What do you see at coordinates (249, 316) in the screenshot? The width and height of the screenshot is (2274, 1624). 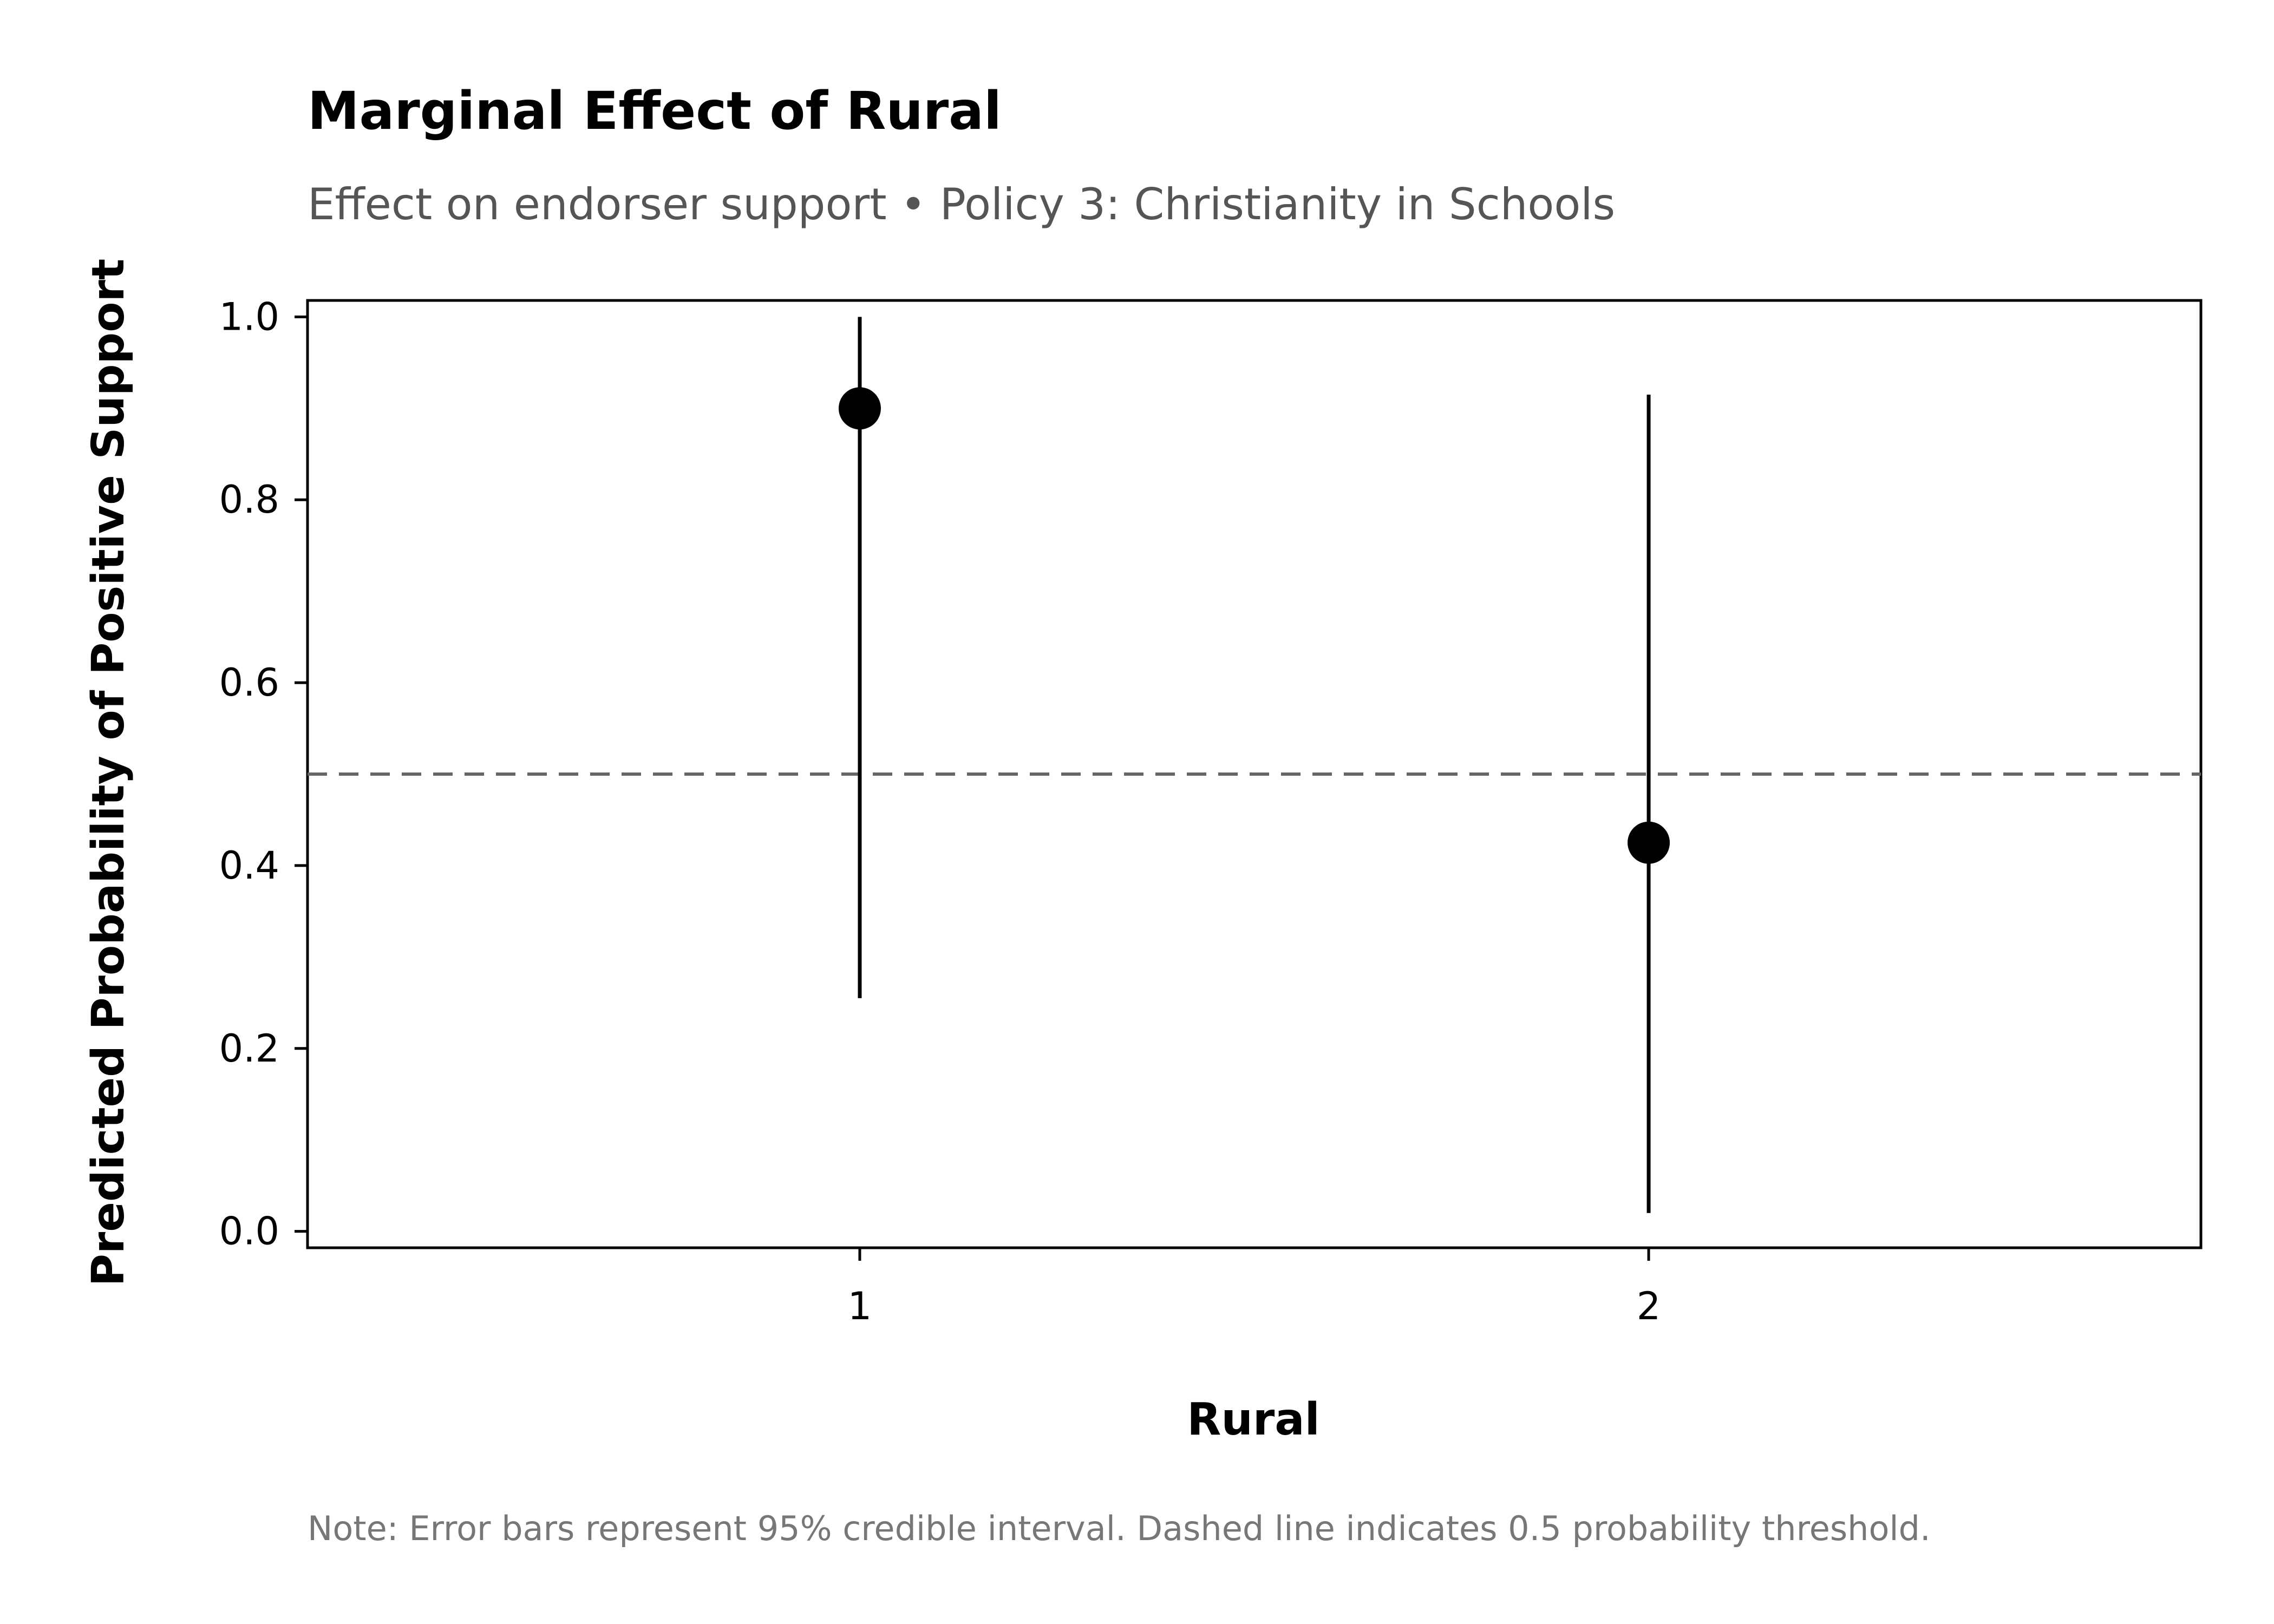 I see `y-tick-label: 1.0` at bounding box center [249, 316].